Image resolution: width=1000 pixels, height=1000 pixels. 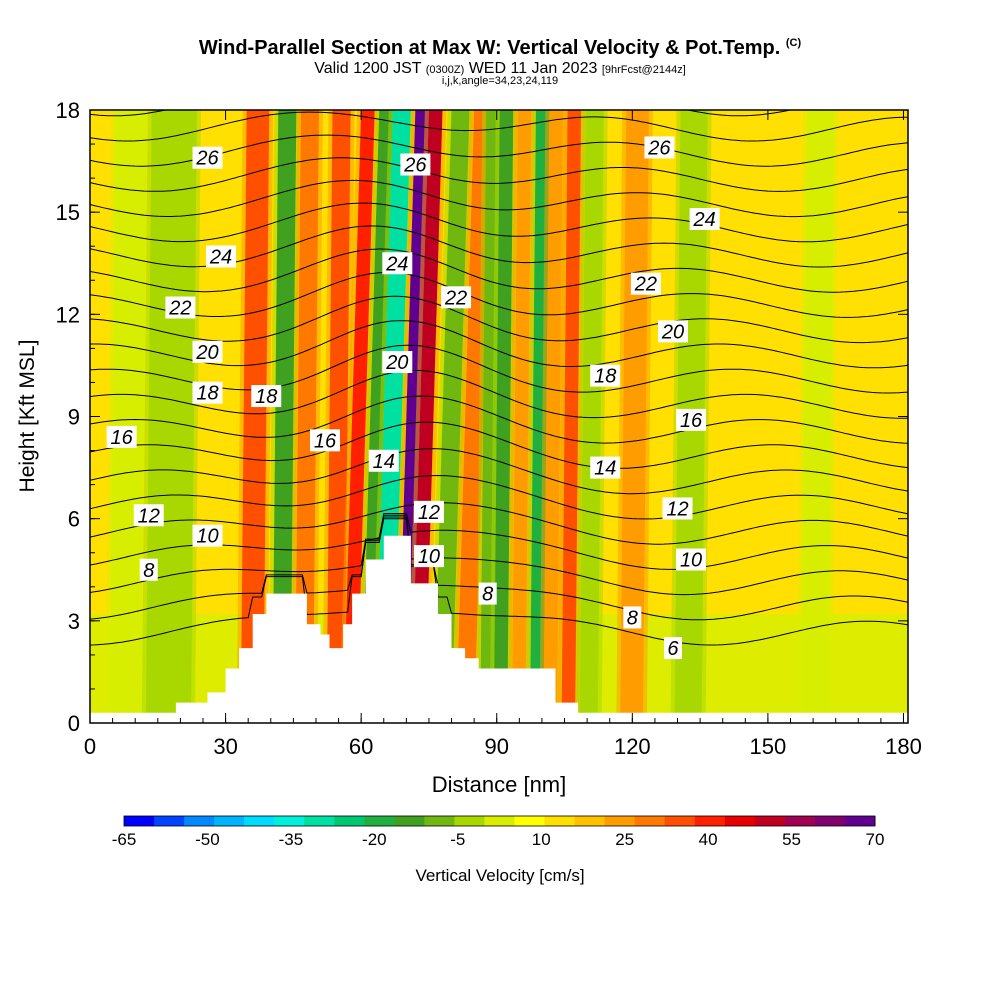 I want to click on y-tick-label: 18, so click(x=68, y=110).